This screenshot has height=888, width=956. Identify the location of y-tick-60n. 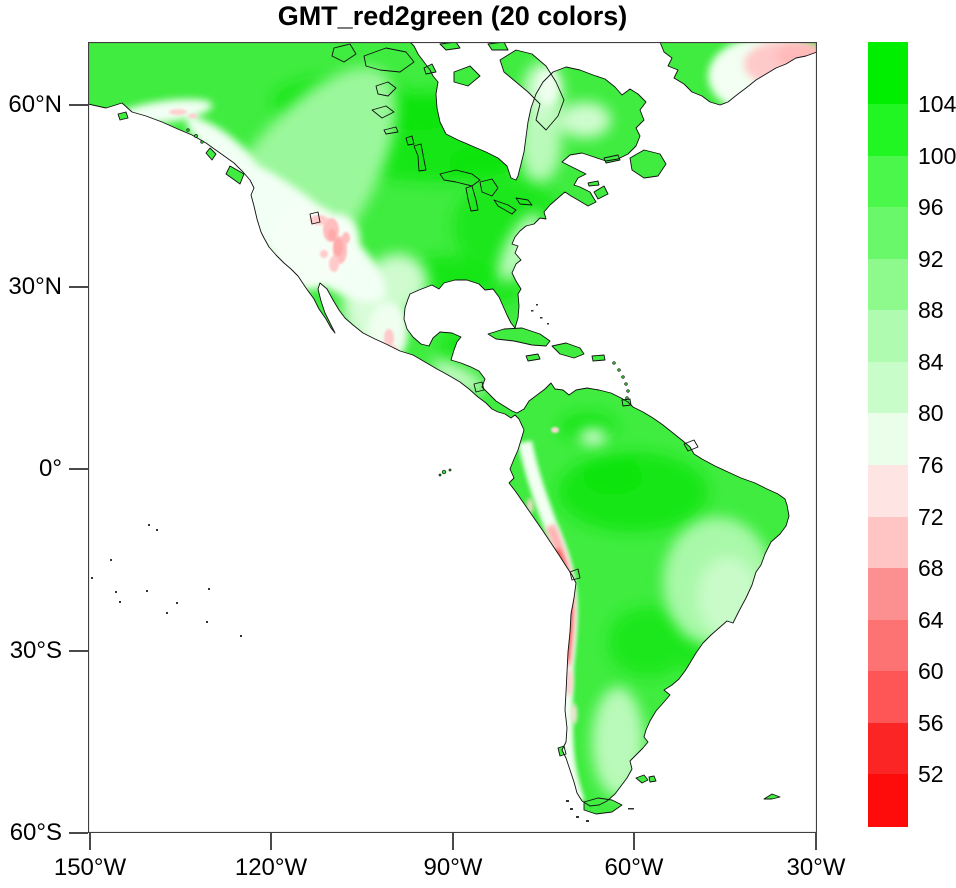
(78, 105).